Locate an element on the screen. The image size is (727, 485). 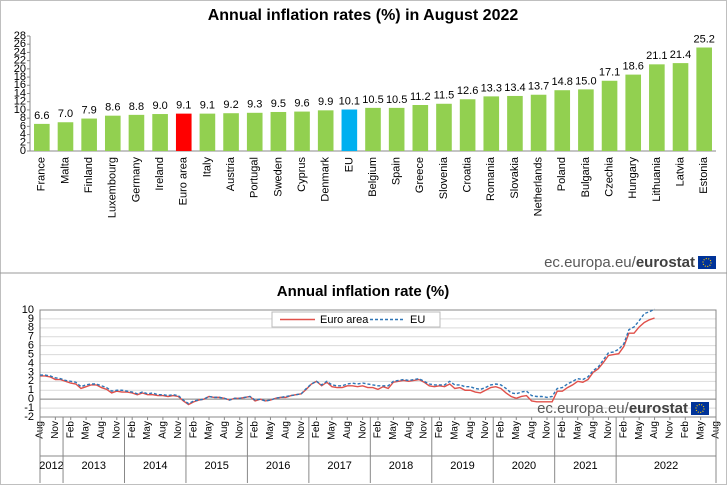
y-tick-label: 22 is located at coordinates (20, 61).